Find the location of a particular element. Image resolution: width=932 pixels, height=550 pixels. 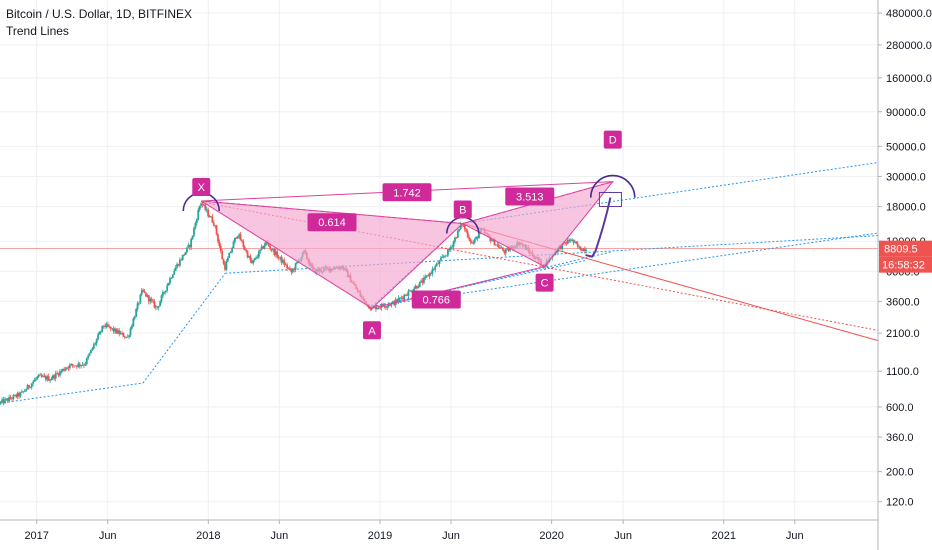

point-label-A: A is located at coordinates (372, 331).